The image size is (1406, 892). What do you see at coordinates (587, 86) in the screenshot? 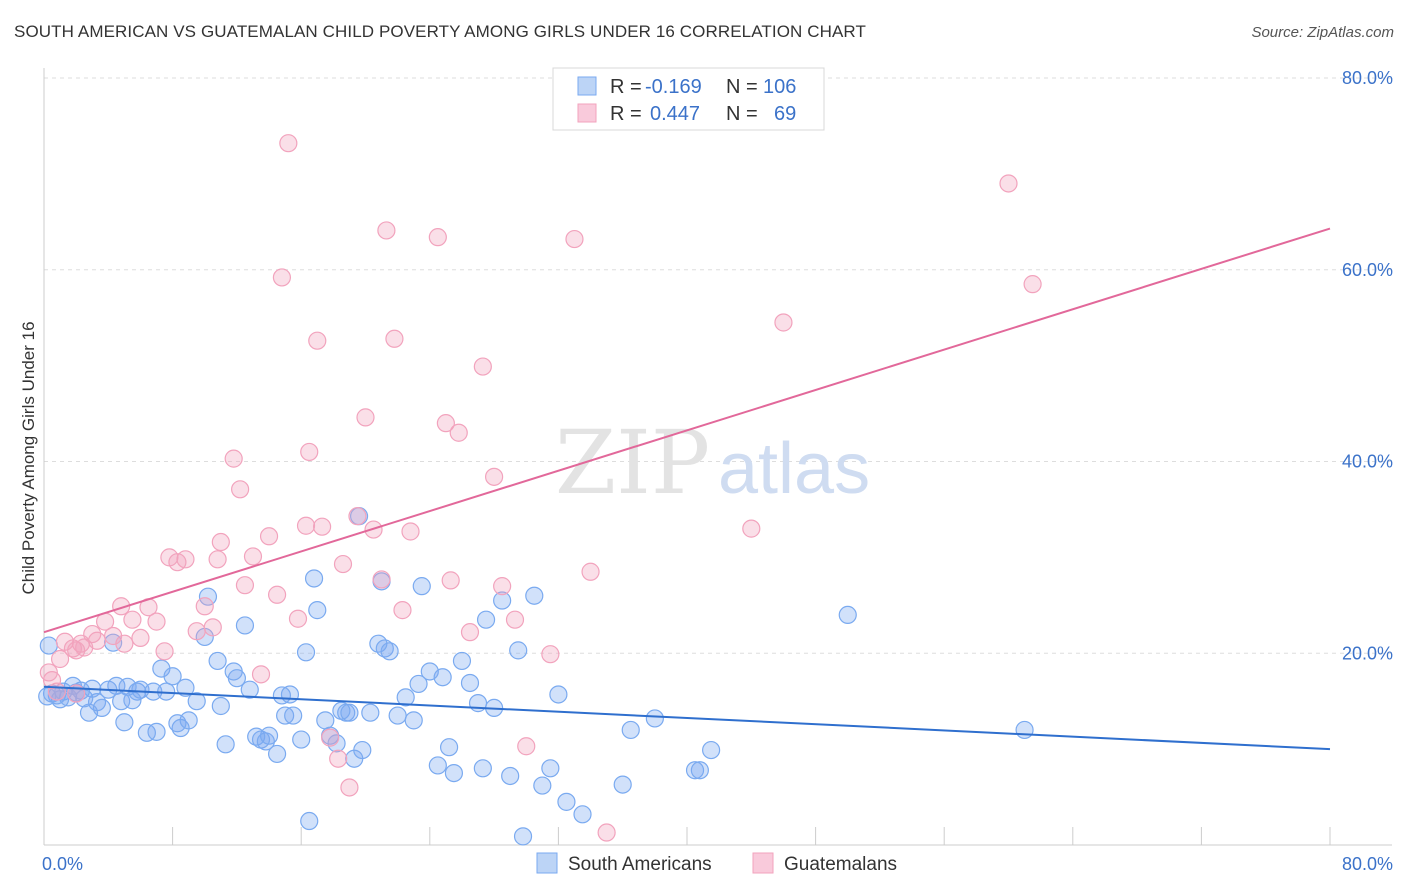
I see `legend-swatch-south-americans` at bounding box center [587, 86].